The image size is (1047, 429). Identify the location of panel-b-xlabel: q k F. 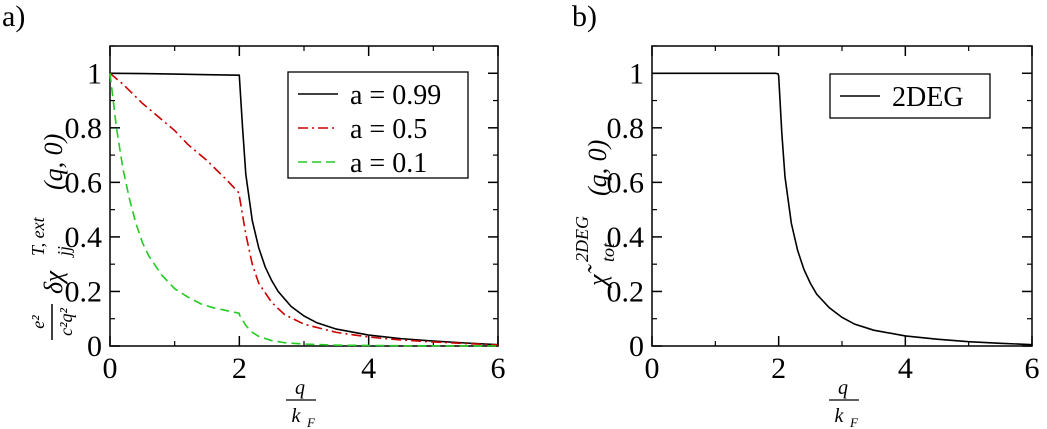
(844, 403).